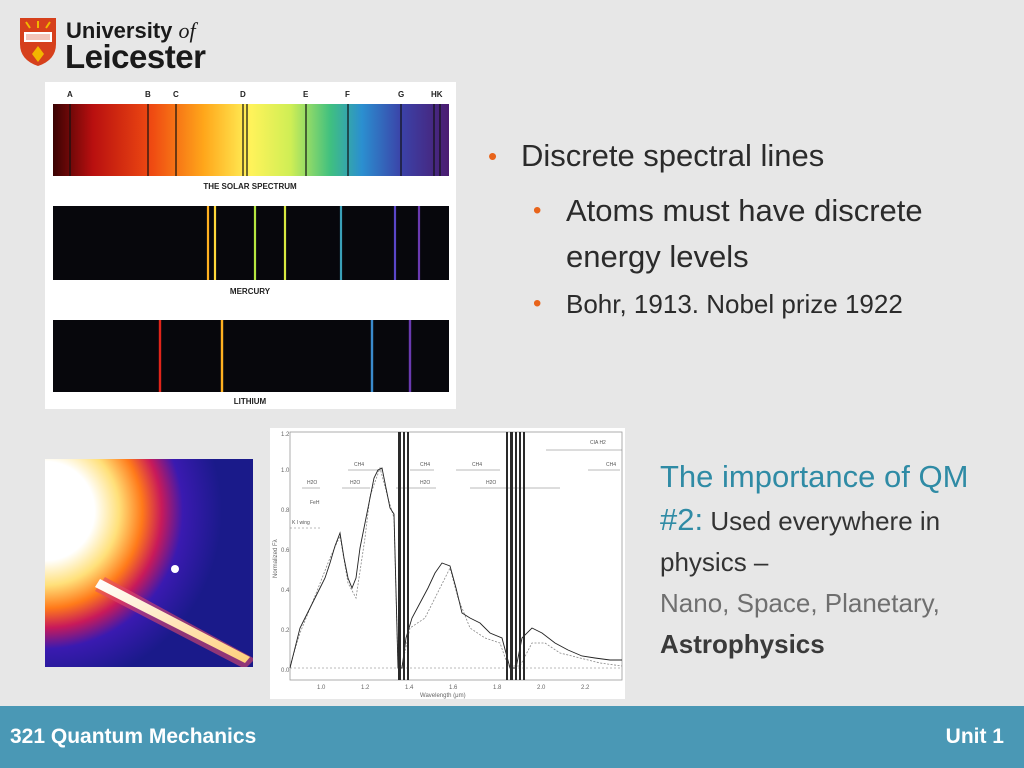  What do you see at coordinates (974, 736) in the screenshot?
I see `unit-label: Unit 1` at bounding box center [974, 736].